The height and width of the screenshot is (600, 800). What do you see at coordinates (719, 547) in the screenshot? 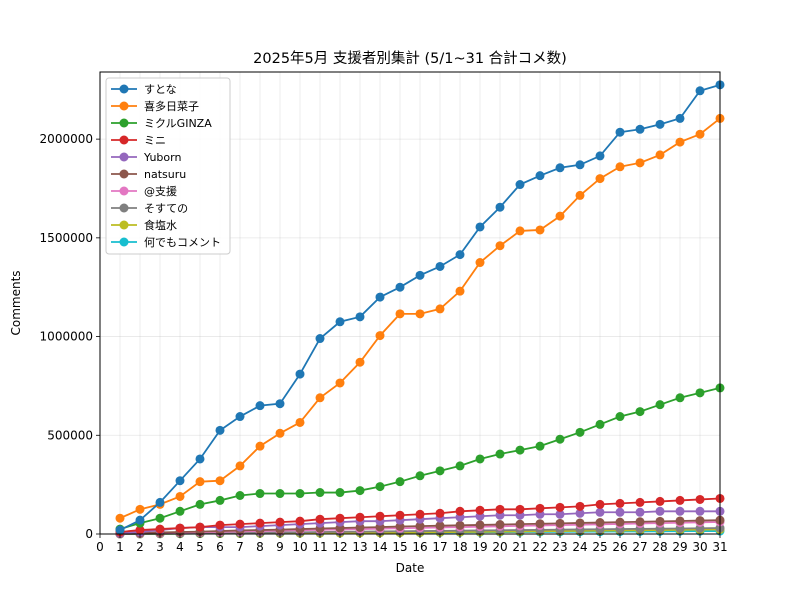
I see `x-tick-label: 31` at bounding box center [719, 547].